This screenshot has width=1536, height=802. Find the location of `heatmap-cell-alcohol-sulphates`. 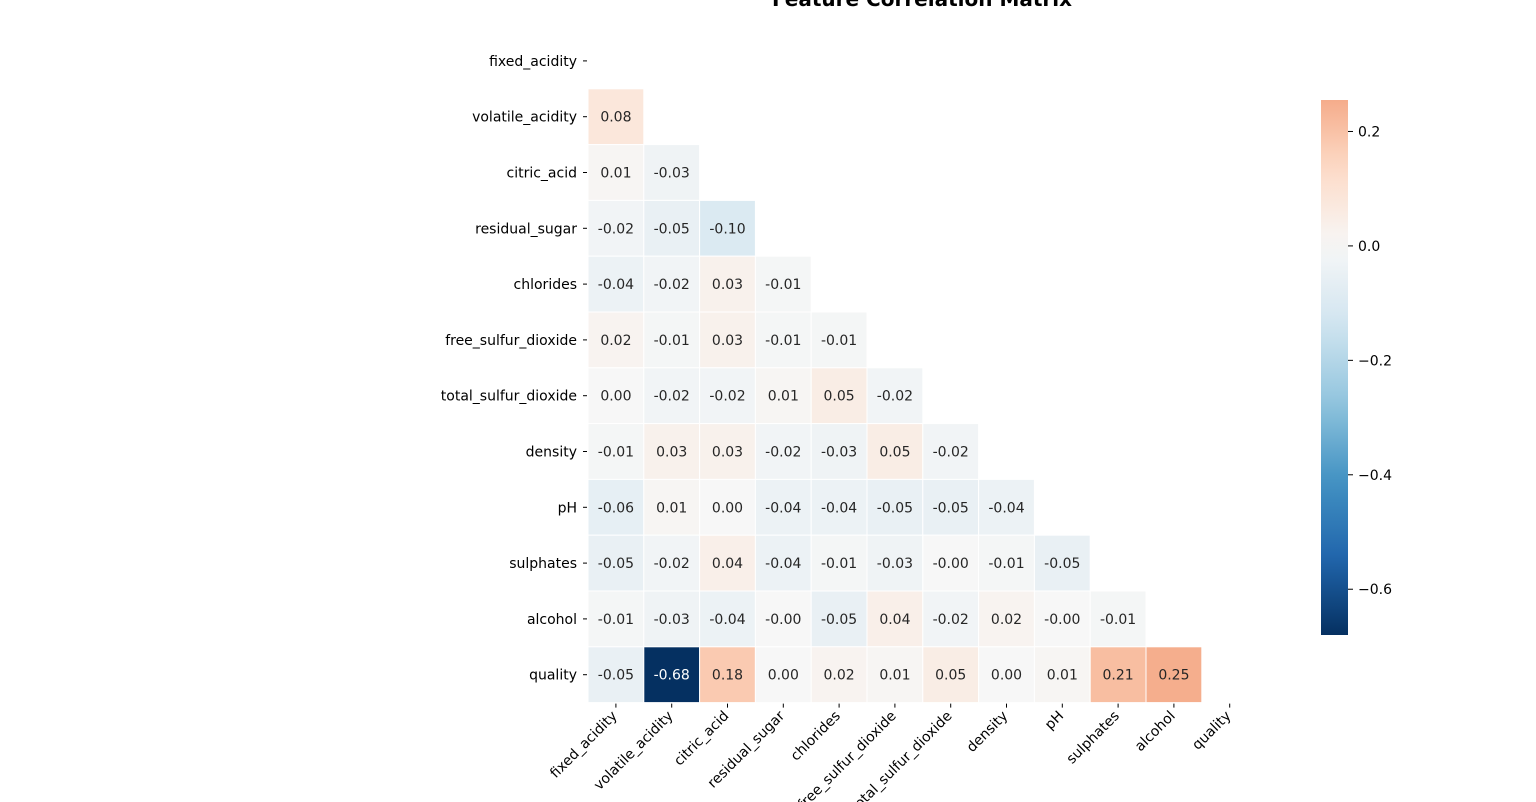

heatmap-cell-alcohol-sulphates is located at coordinates (1118, 619).